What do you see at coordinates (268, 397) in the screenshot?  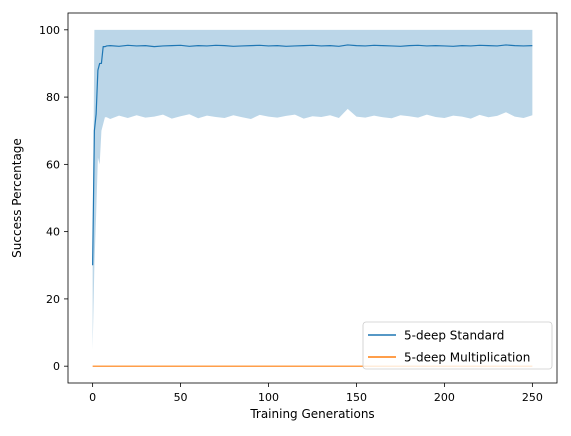 I see `x-tick-label: 100` at bounding box center [268, 397].